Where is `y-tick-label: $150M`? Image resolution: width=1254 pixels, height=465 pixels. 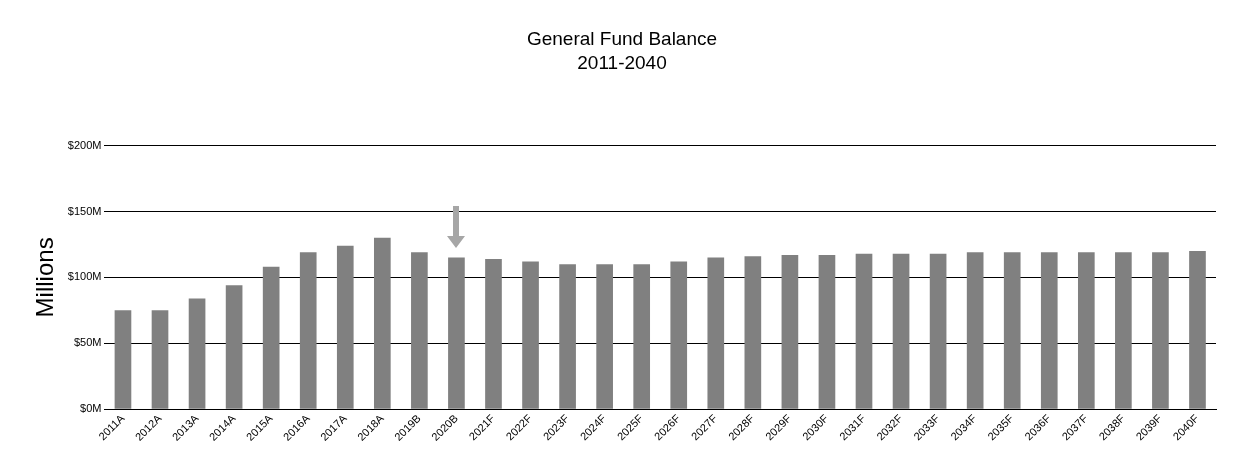
y-tick-label: $150M is located at coordinates (84, 210).